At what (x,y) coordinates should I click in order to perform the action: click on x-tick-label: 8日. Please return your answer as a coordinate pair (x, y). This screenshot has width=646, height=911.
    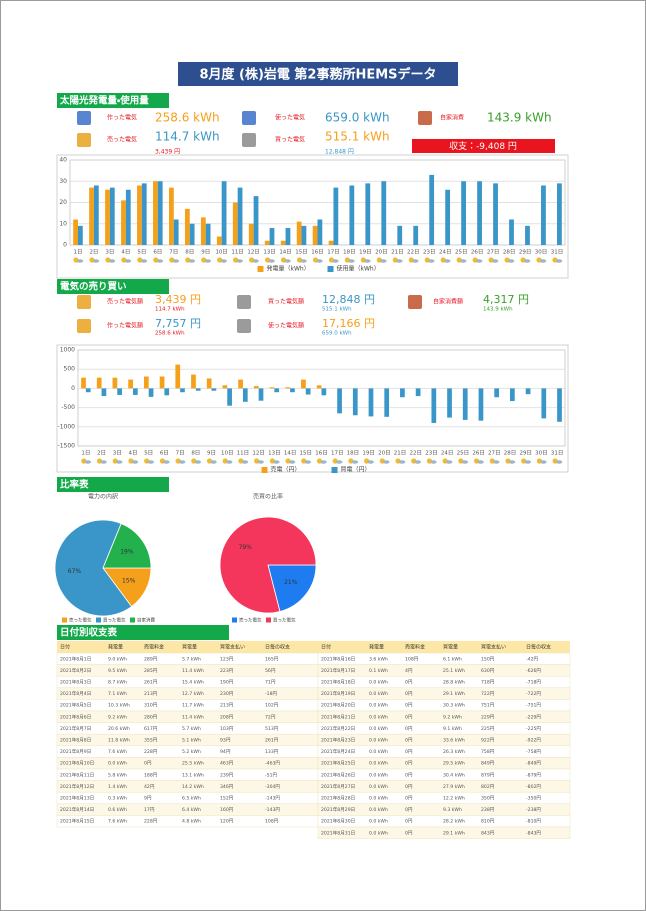
    Looking at the image, I should click on (195, 453).